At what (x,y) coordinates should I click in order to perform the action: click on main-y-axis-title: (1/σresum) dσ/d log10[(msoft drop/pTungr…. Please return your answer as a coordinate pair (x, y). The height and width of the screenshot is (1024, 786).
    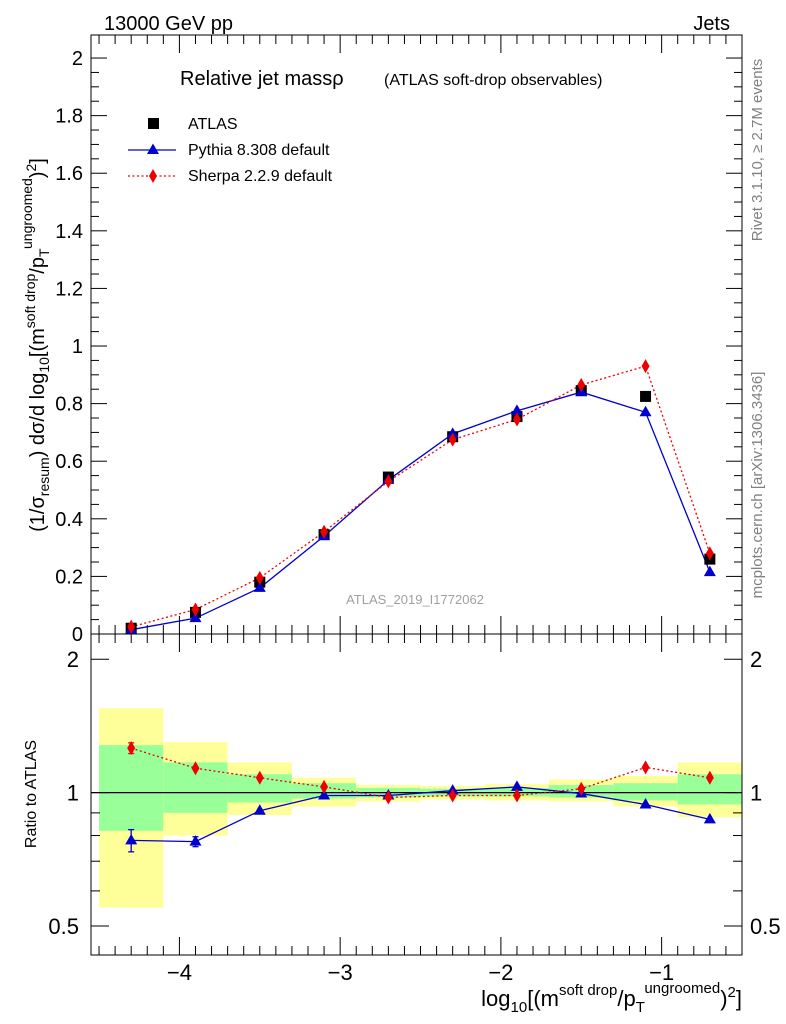
    Looking at the image, I should click on (35, 345).